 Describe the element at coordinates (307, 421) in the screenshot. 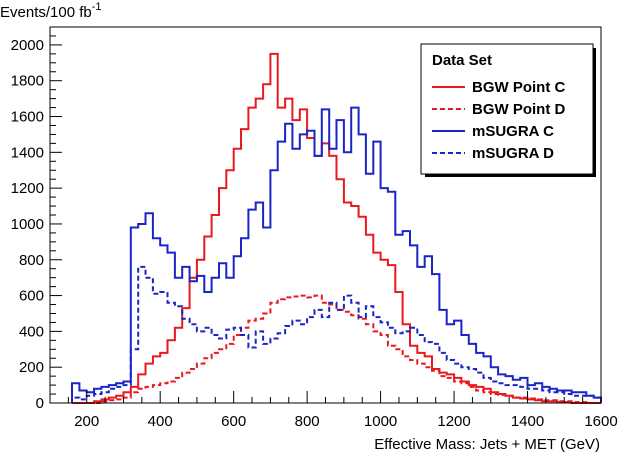

I see `x-tick-label: 800` at that location.